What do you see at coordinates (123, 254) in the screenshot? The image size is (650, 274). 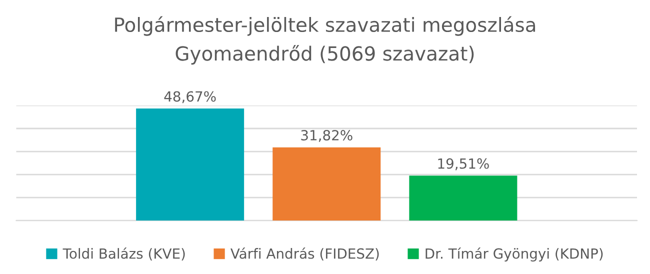 I see `legend-label: Toldi Balázs (KVE)` at bounding box center [123, 254].